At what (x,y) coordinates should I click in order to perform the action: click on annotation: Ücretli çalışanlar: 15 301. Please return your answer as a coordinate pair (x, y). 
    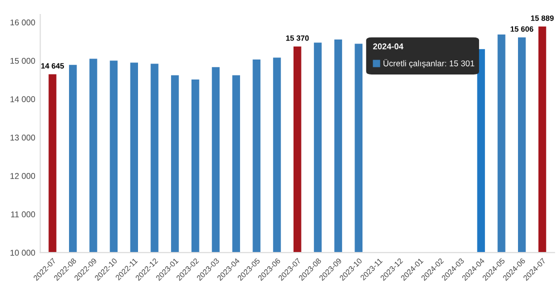
    Looking at the image, I should click on (429, 63).